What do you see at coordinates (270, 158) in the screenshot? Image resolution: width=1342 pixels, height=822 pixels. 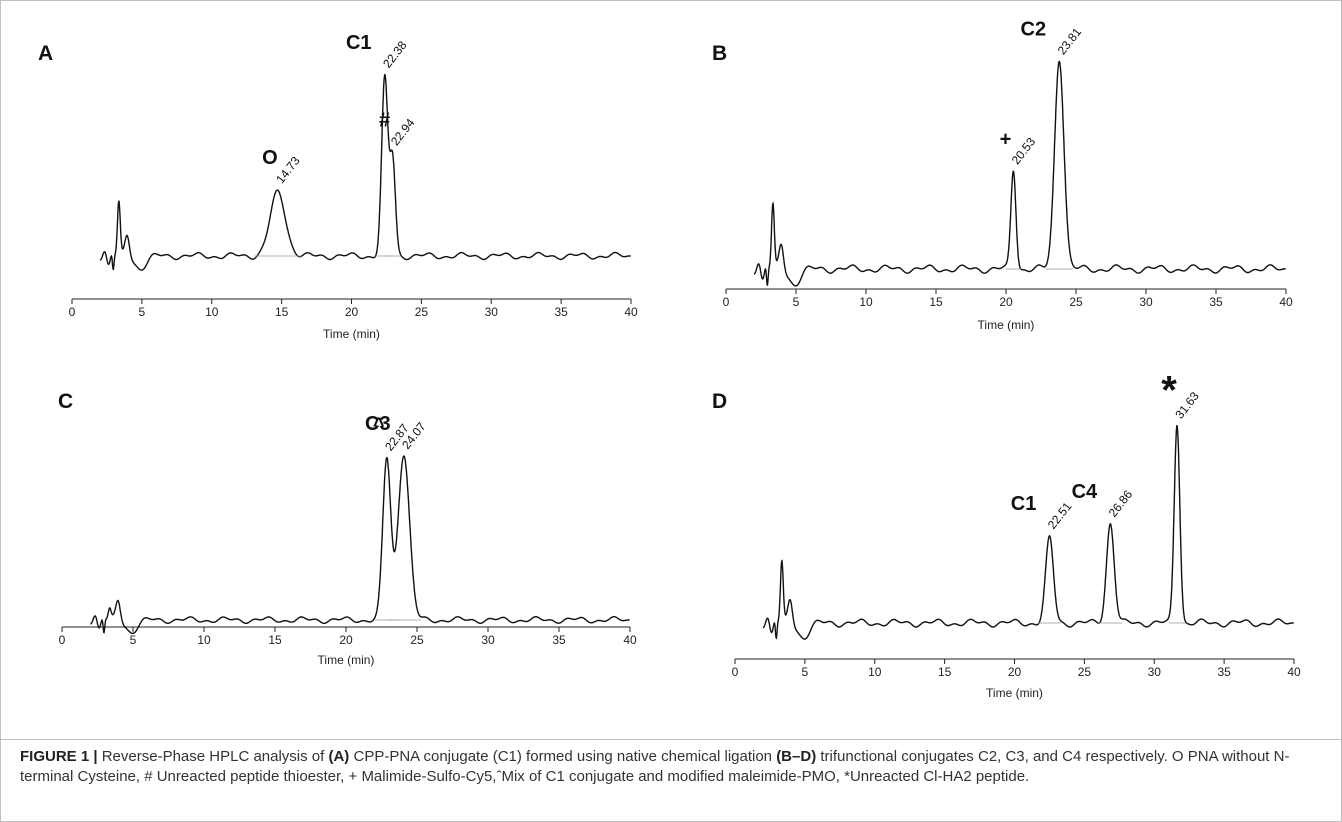 I see `peak-marker: O` at bounding box center [270, 158].